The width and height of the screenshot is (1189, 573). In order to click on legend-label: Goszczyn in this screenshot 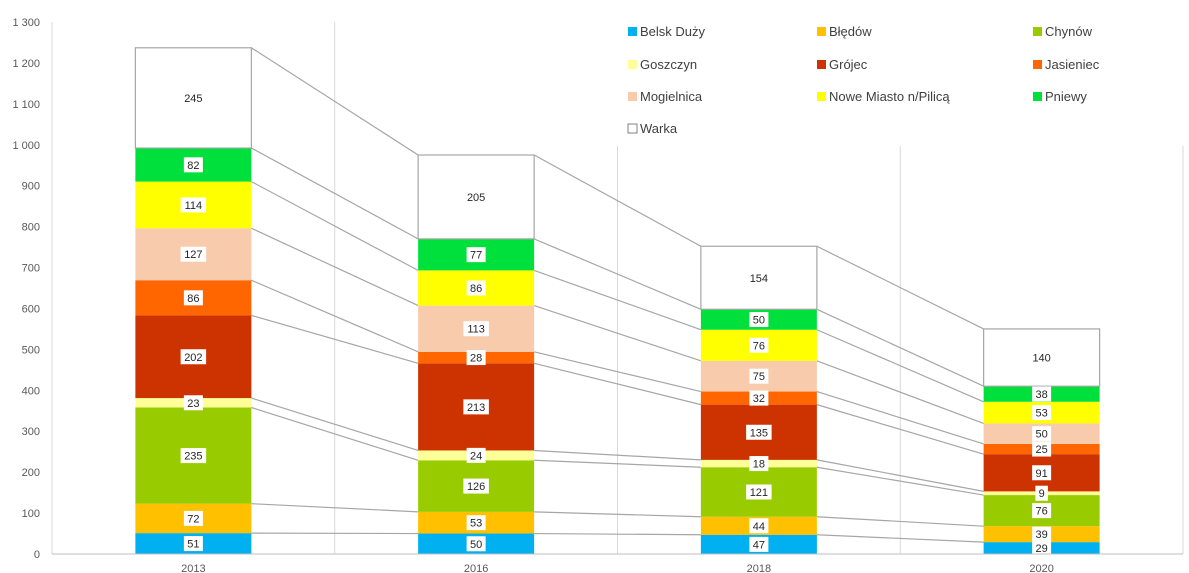, I will do `click(668, 64)`.